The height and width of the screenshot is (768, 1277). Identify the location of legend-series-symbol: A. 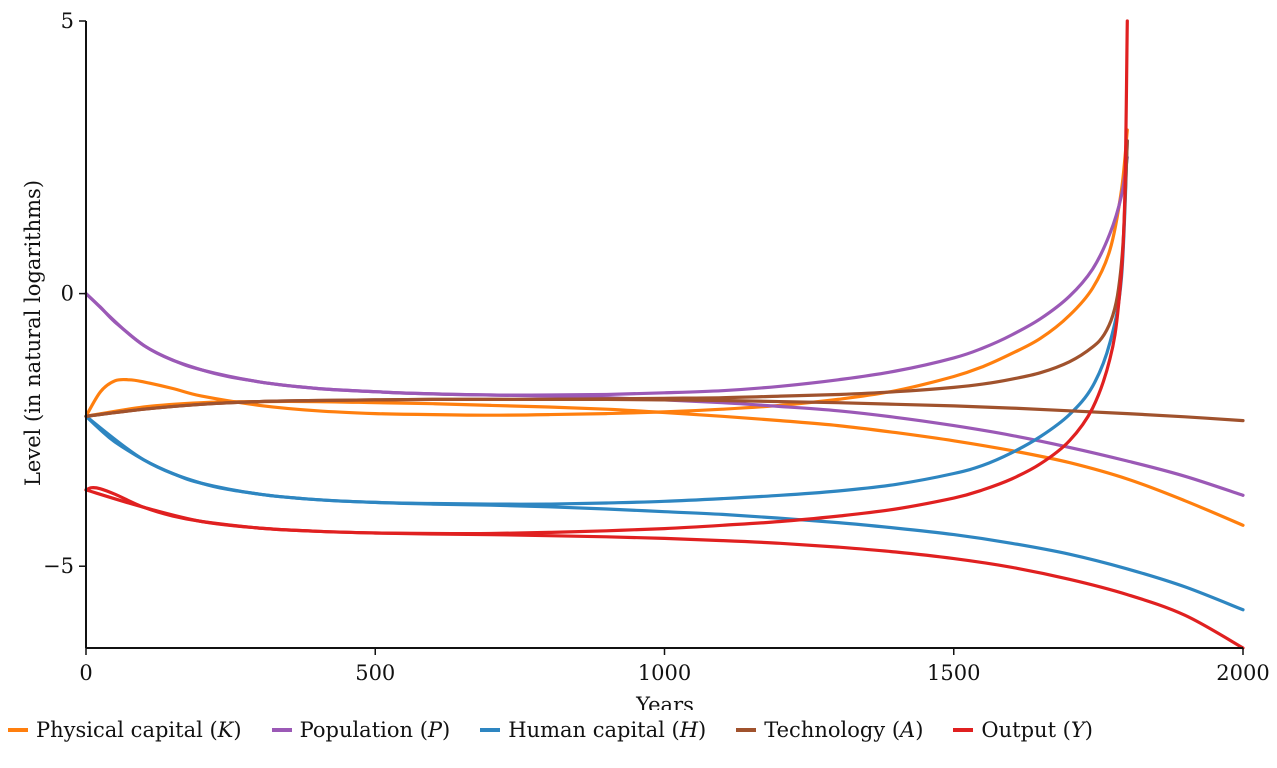
(908, 730).